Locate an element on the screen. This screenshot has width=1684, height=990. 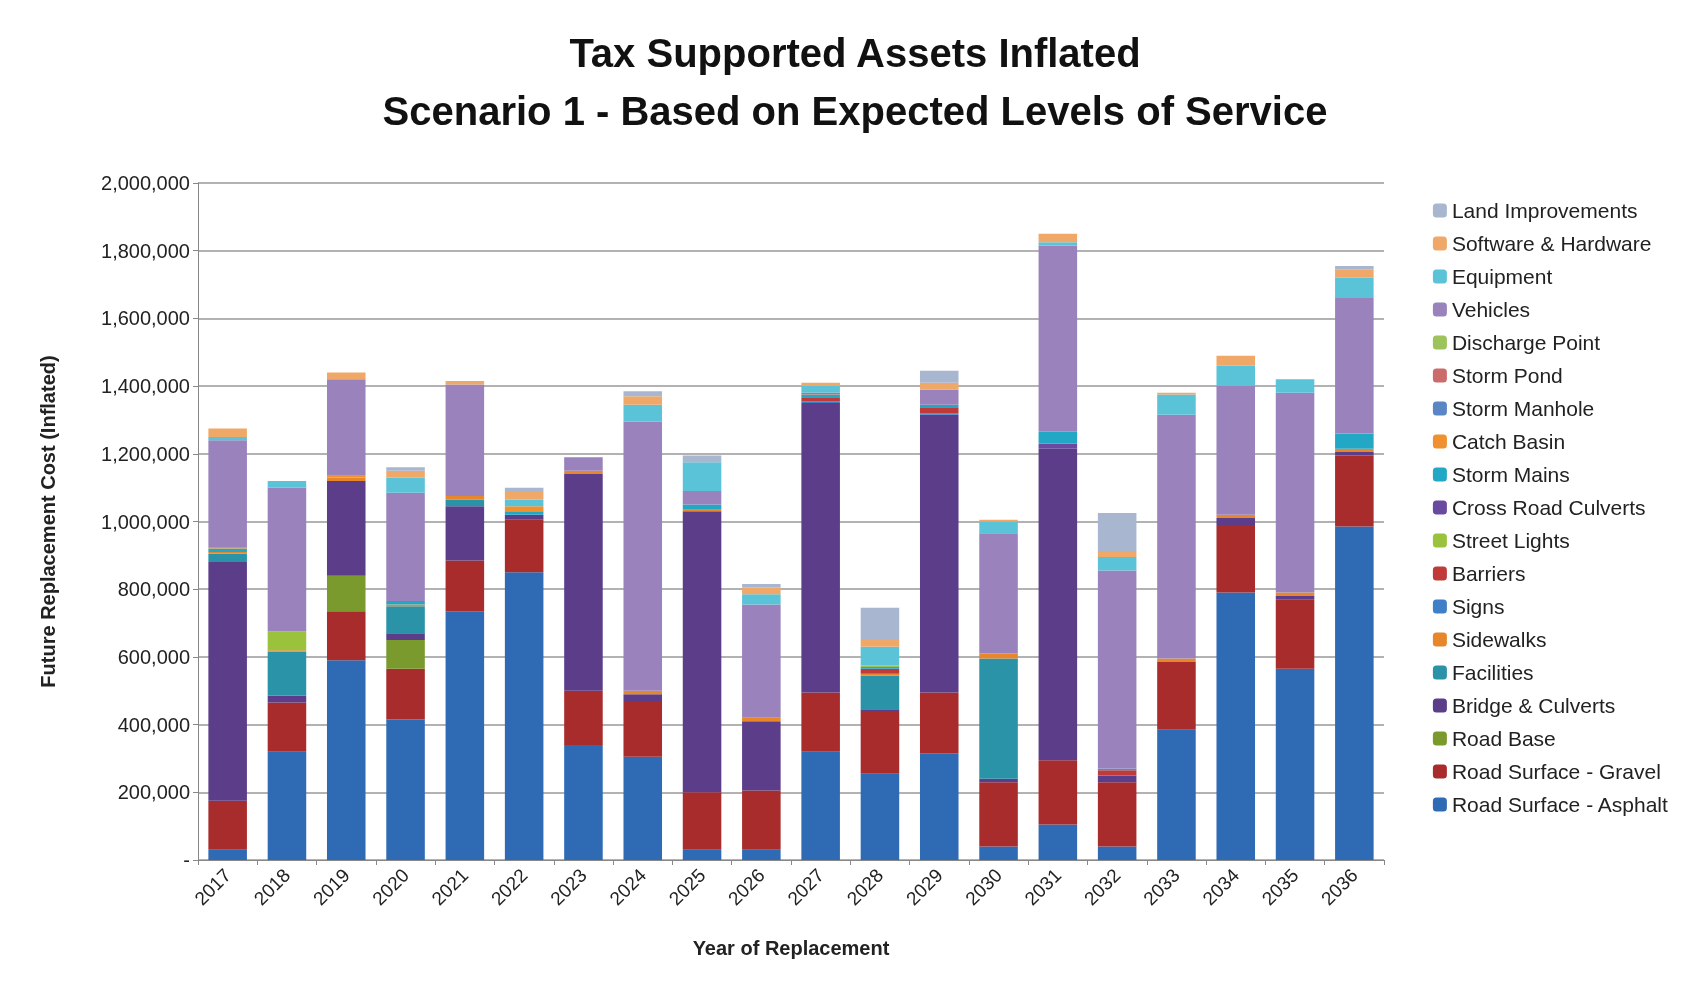
x-axis-title: Year of Replacement is located at coordinates (791, 948).